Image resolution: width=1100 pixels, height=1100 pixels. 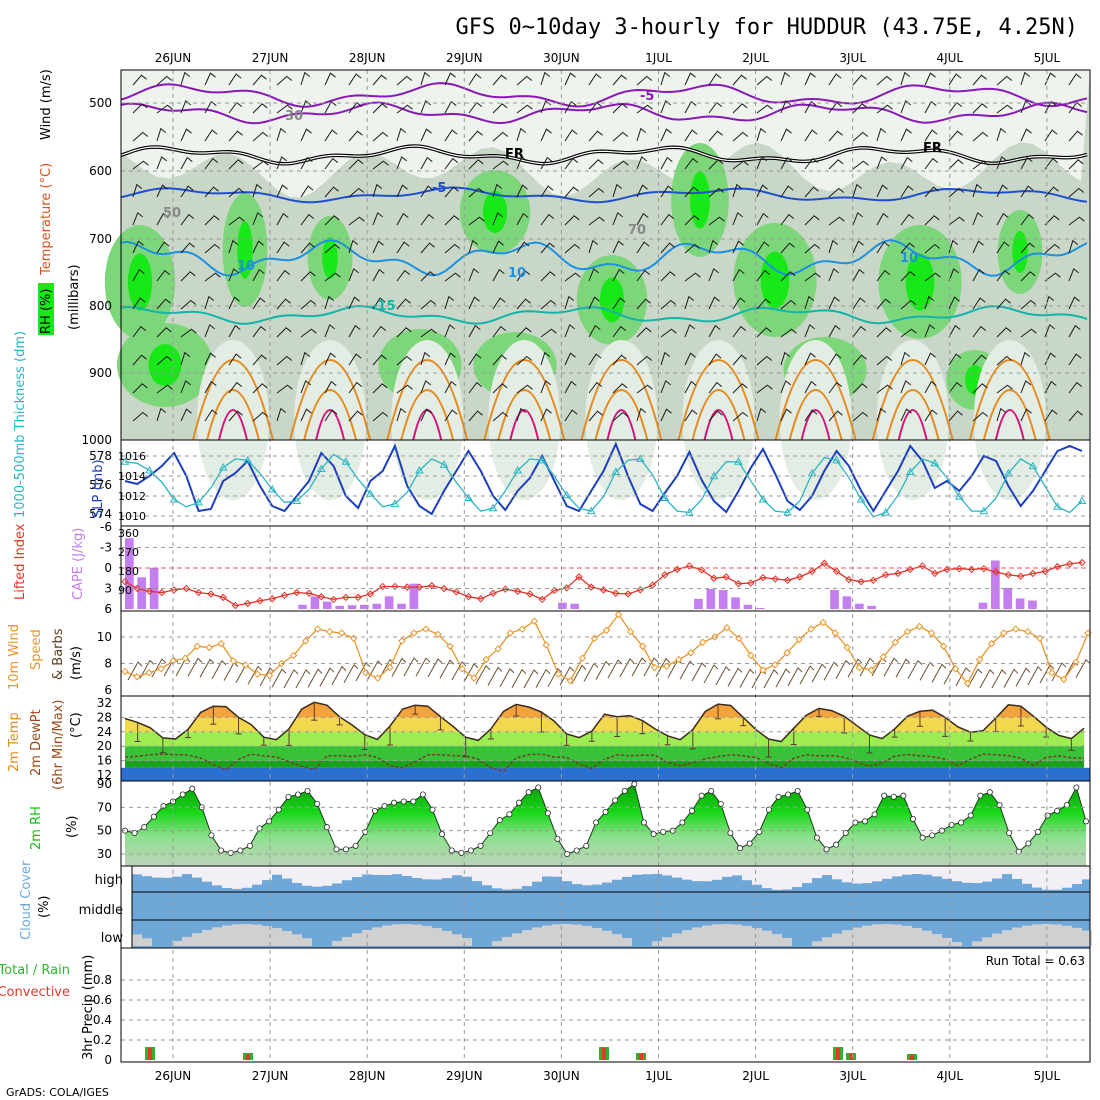 I want to click on temp2m-tick-label: 20, so click(x=104, y=746).